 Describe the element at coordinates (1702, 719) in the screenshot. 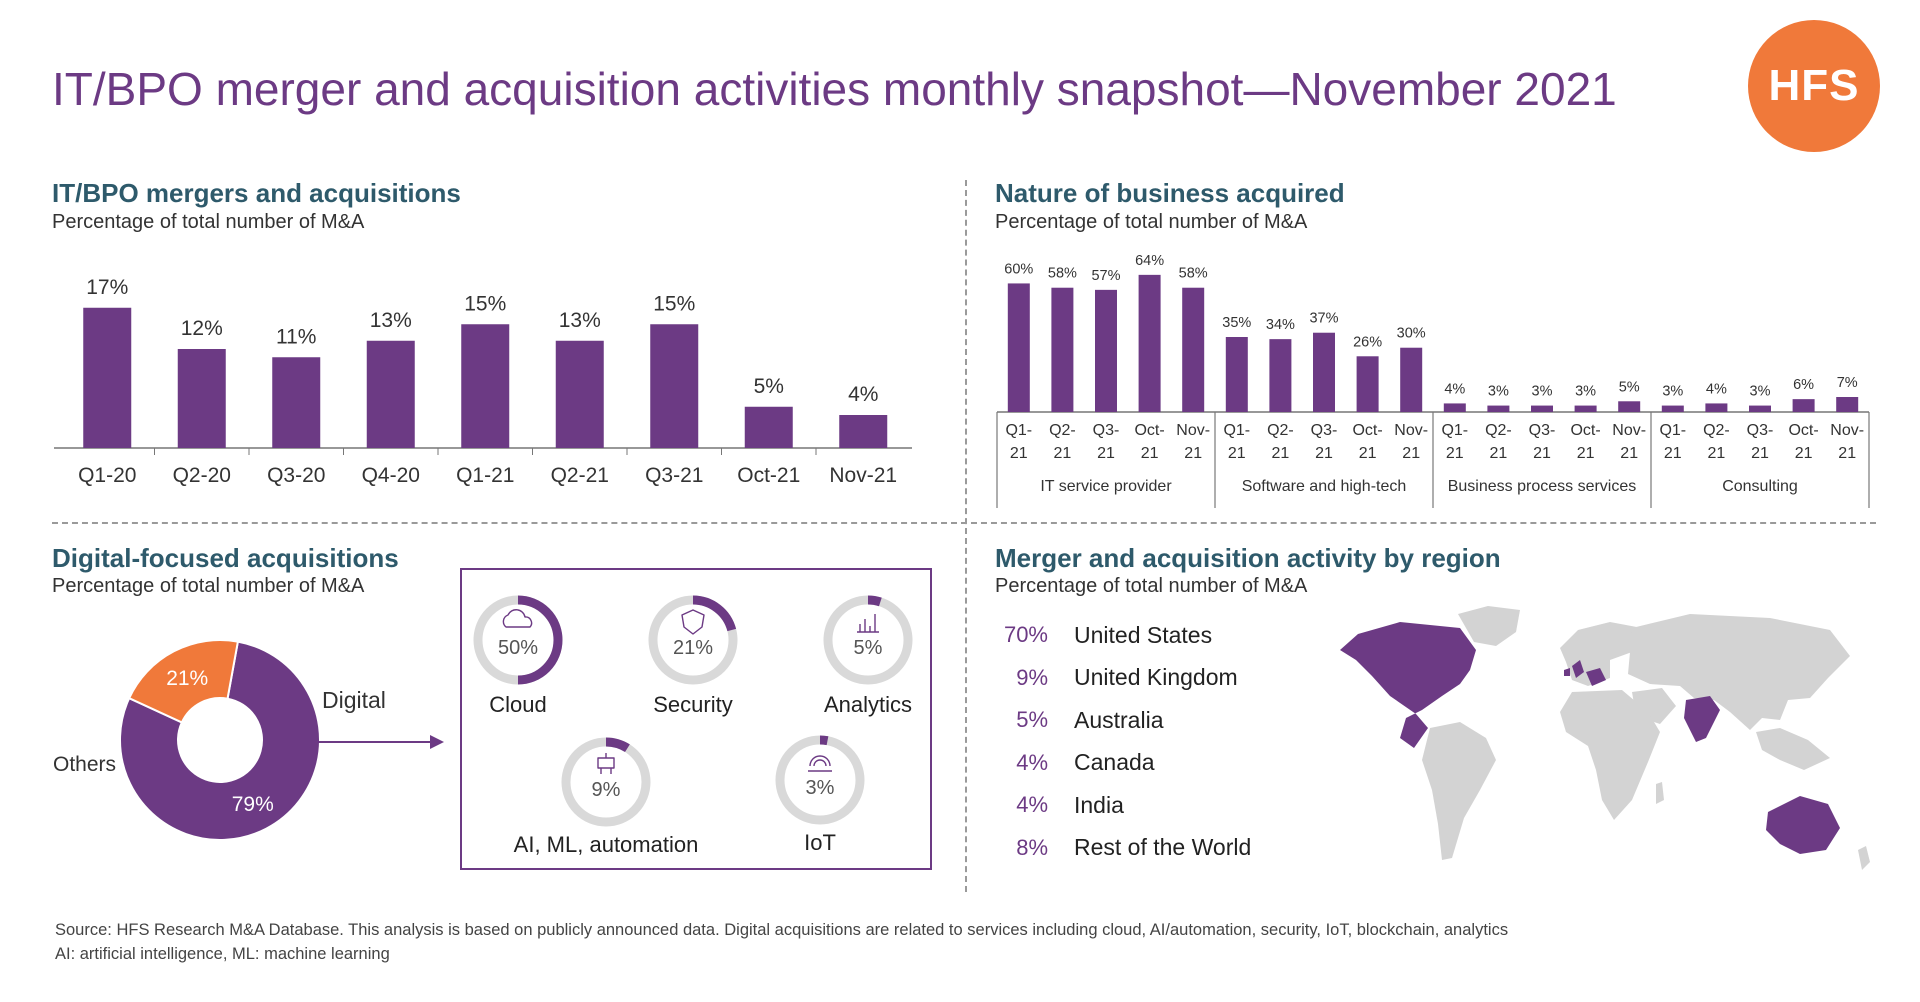

I see `map-india` at that location.